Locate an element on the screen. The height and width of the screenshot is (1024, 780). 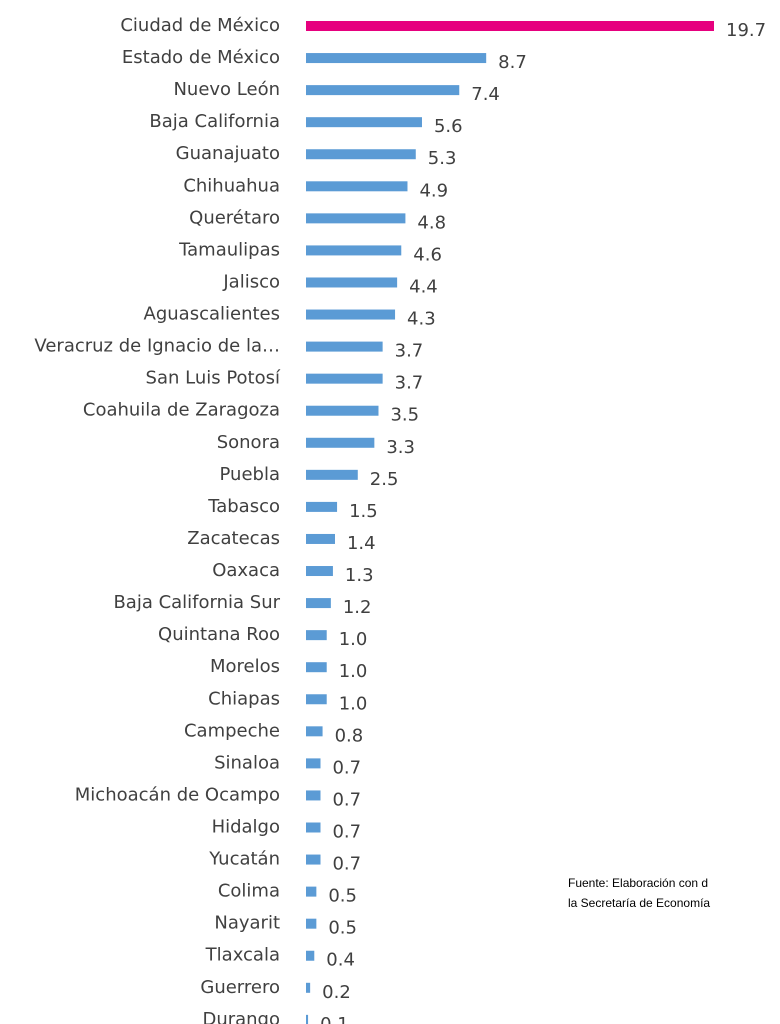
value-label: 0.4 is located at coordinates (340, 960).